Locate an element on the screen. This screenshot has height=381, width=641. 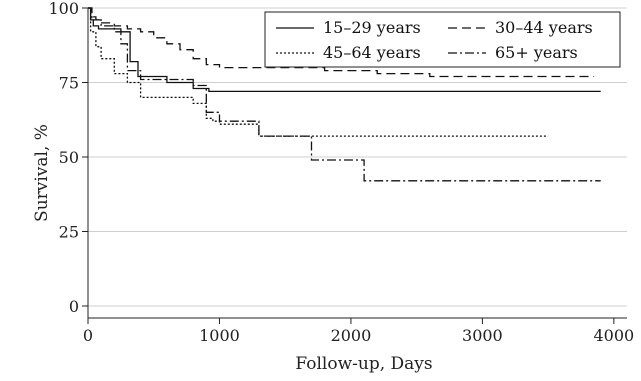
y-axis-title: Survival, % is located at coordinates (42, 173).